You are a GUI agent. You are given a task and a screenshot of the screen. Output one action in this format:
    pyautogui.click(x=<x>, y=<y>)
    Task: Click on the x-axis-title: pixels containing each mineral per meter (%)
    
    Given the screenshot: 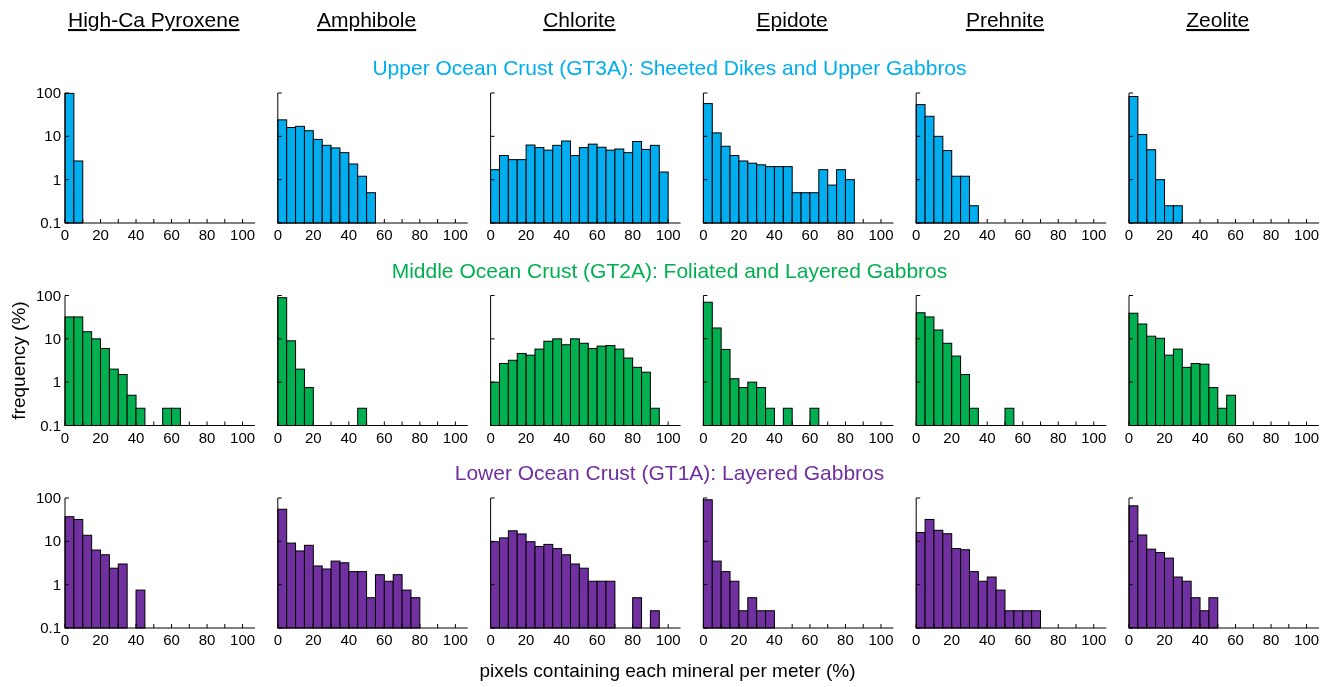 What is the action you would take?
    pyautogui.click(x=667, y=670)
    